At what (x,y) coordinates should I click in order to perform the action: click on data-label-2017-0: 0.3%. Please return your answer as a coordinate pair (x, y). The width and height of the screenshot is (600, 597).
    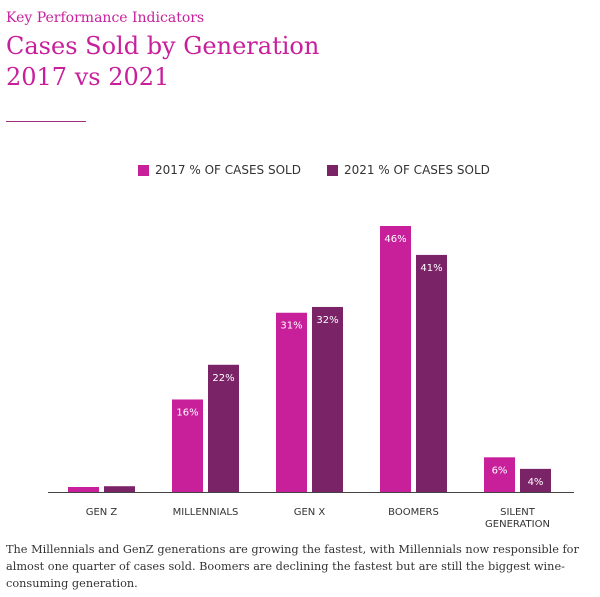
    Looking at the image, I should click on (83, 500).